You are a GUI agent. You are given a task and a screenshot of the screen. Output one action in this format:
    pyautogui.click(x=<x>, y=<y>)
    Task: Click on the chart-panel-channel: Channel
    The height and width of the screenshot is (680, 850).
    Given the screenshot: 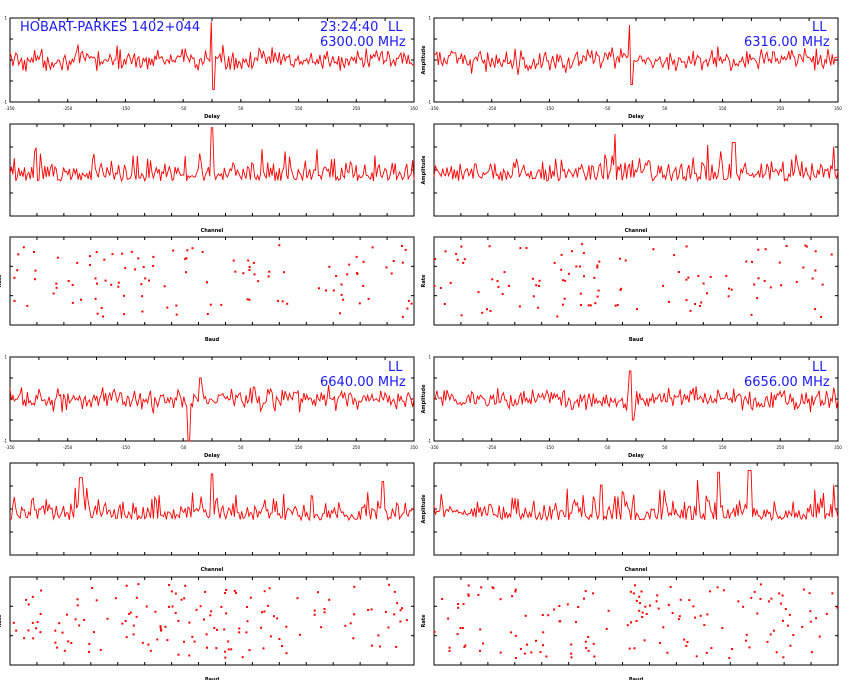 What is the action you would take?
    pyautogui.click(x=212, y=178)
    